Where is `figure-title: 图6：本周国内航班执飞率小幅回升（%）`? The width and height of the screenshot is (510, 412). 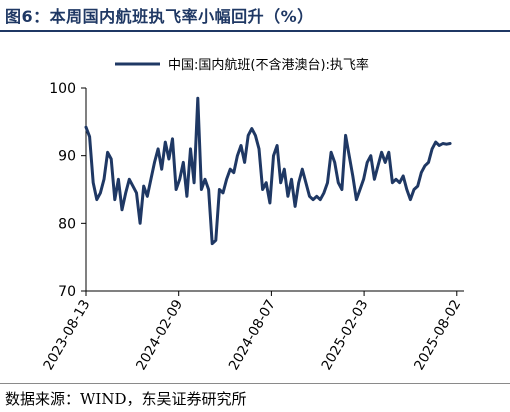
figure-title: 图6：本周国内航班执飞率小幅回升（%） is located at coordinates (159, 16).